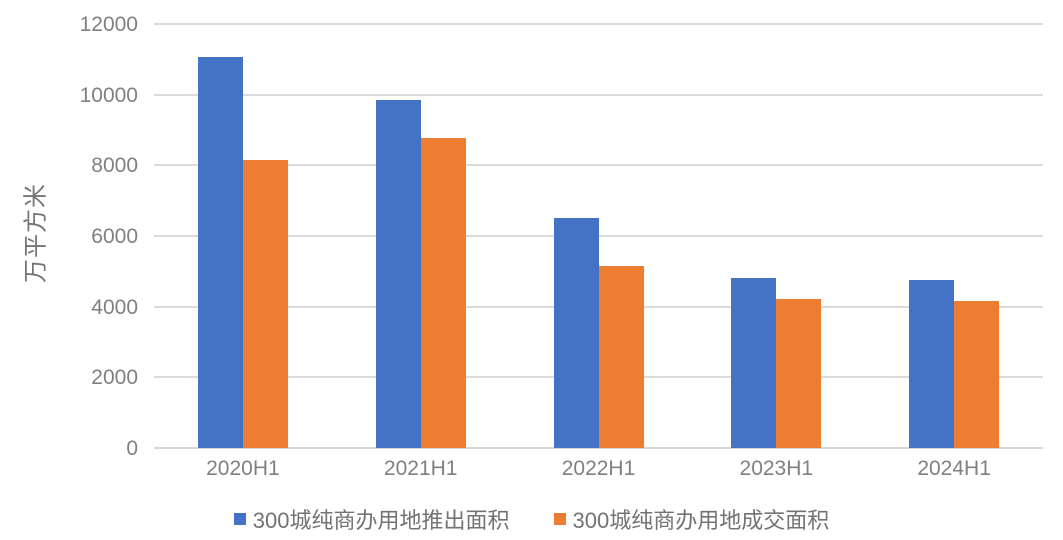 This screenshot has width=1063, height=540. Describe the element at coordinates (776, 468) in the screenshot. I see `x-axis-tick-label: 2023H1` at that location.